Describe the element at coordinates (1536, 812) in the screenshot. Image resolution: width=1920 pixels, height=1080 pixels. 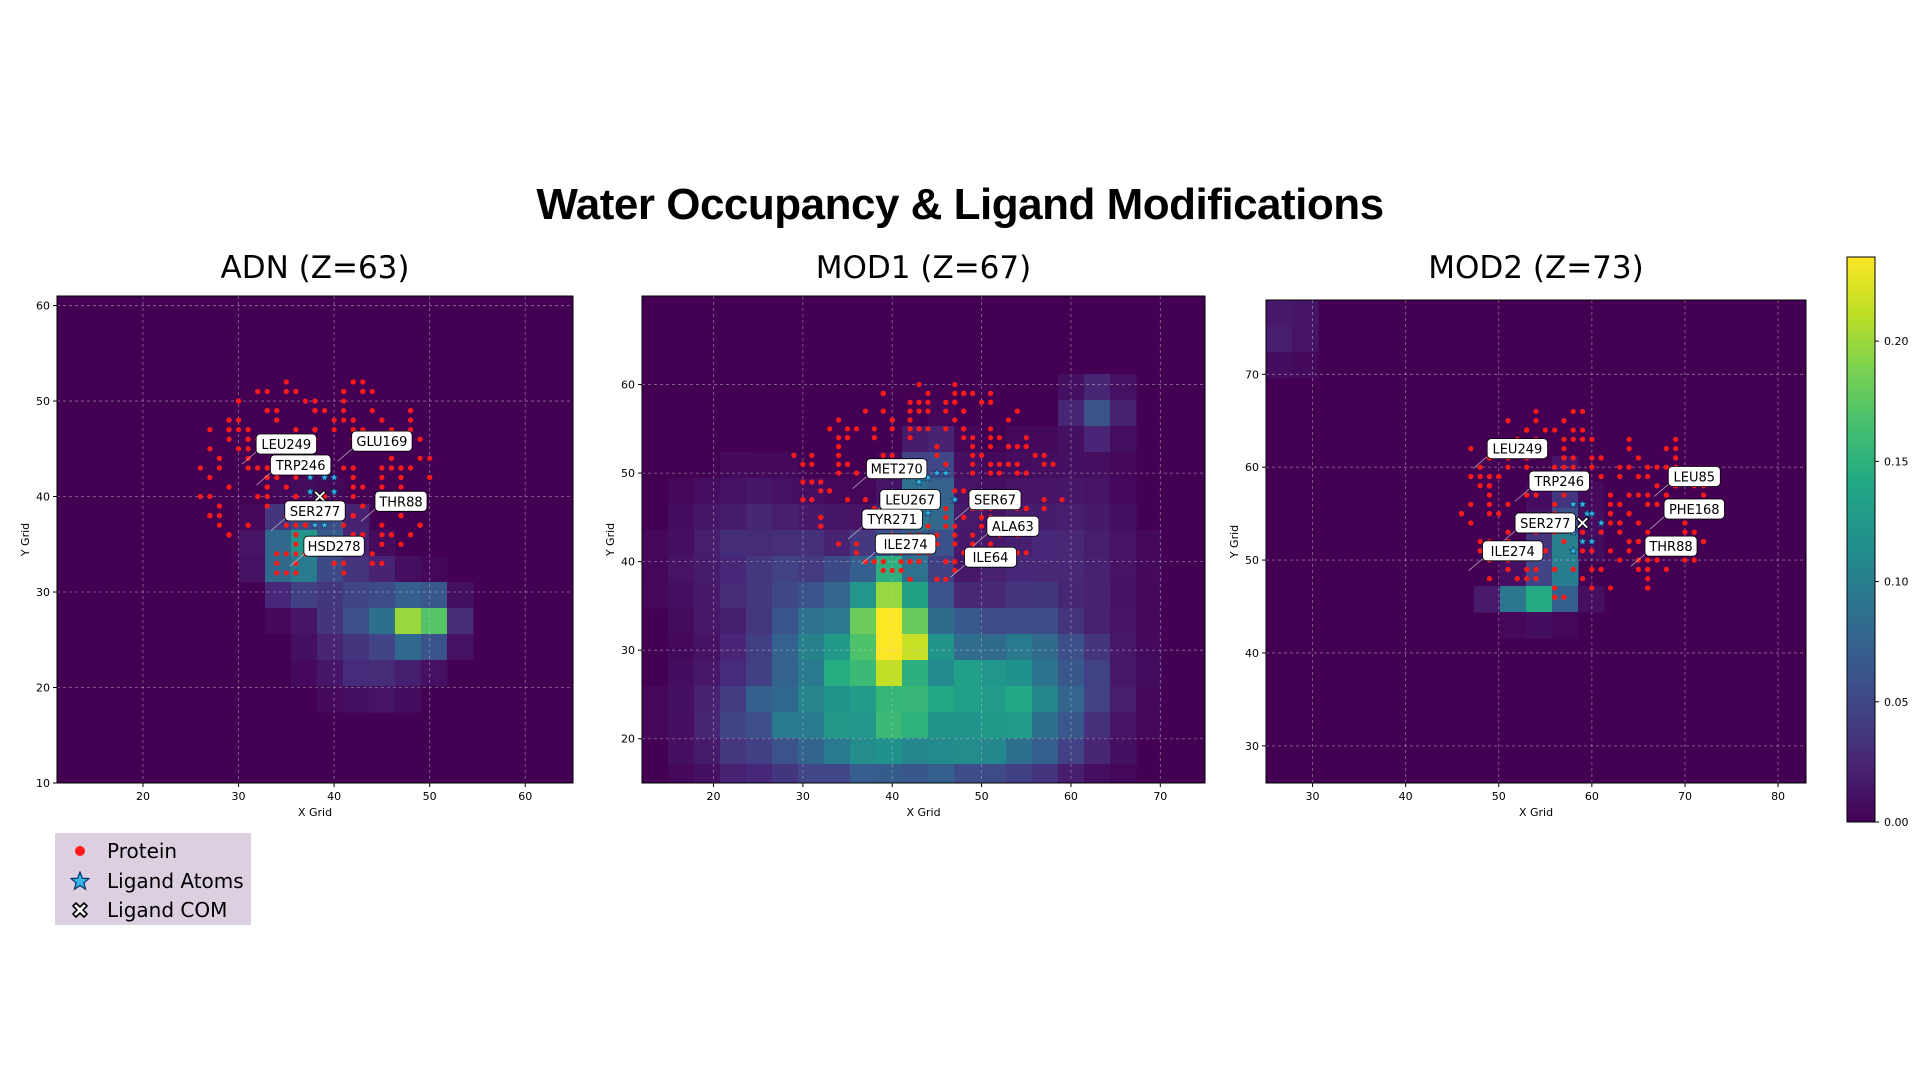
I see `x-axis-label: X Grid` at that location.